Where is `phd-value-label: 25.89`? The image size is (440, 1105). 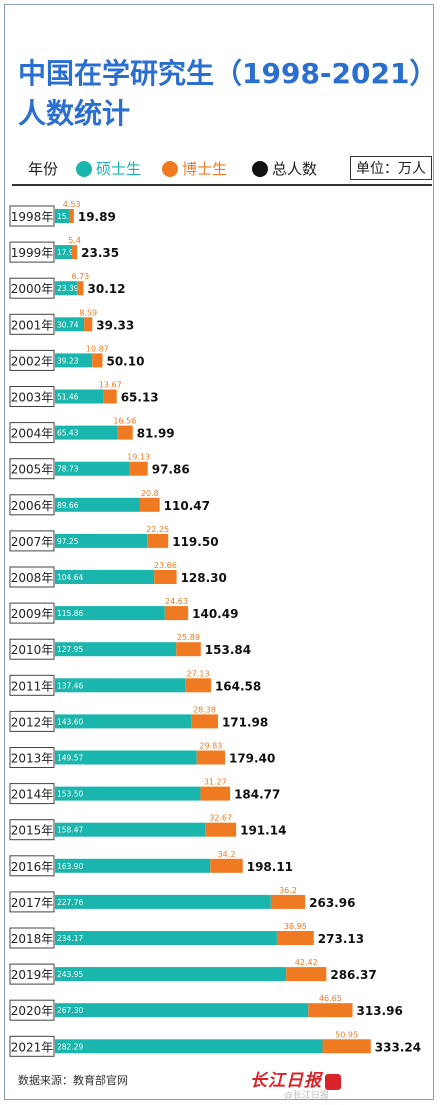 phd-value-label: 25.89 is located at coordinates (188, 637).